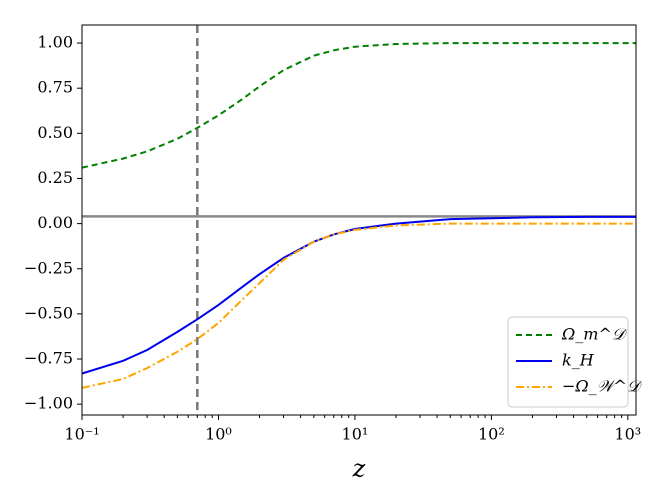 Image resolution: width=664 pixels, height=498 pixels. I want to click on legend-box, so click(568, 362).